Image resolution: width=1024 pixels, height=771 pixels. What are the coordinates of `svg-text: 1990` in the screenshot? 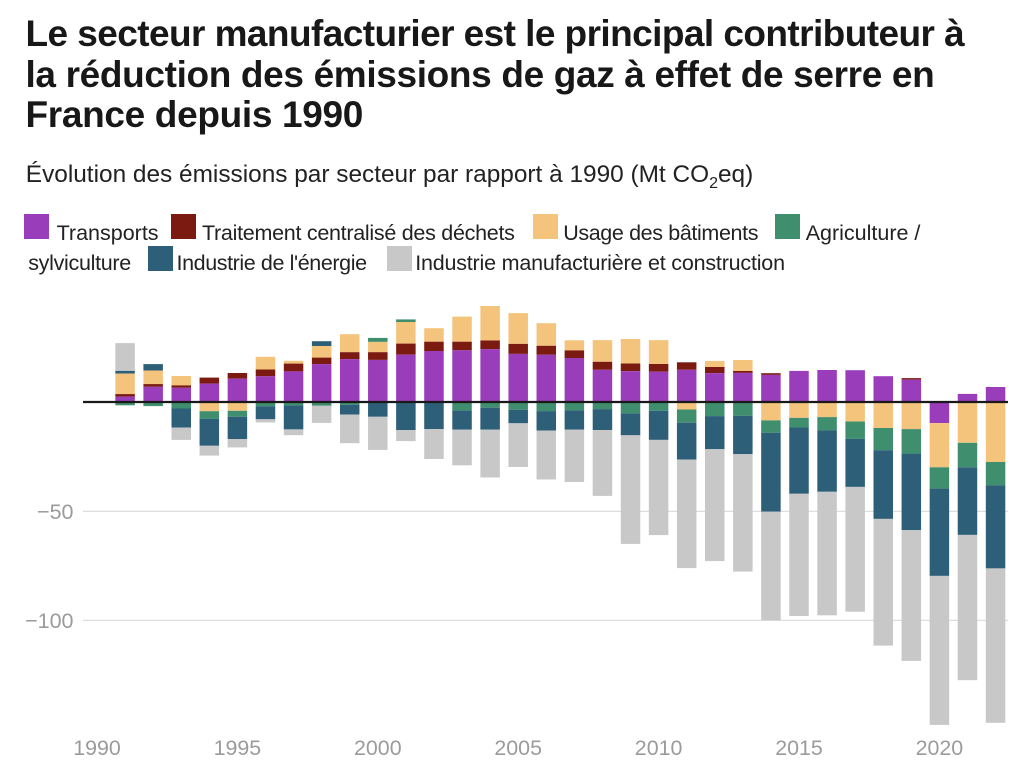 It's located at (97, 748).